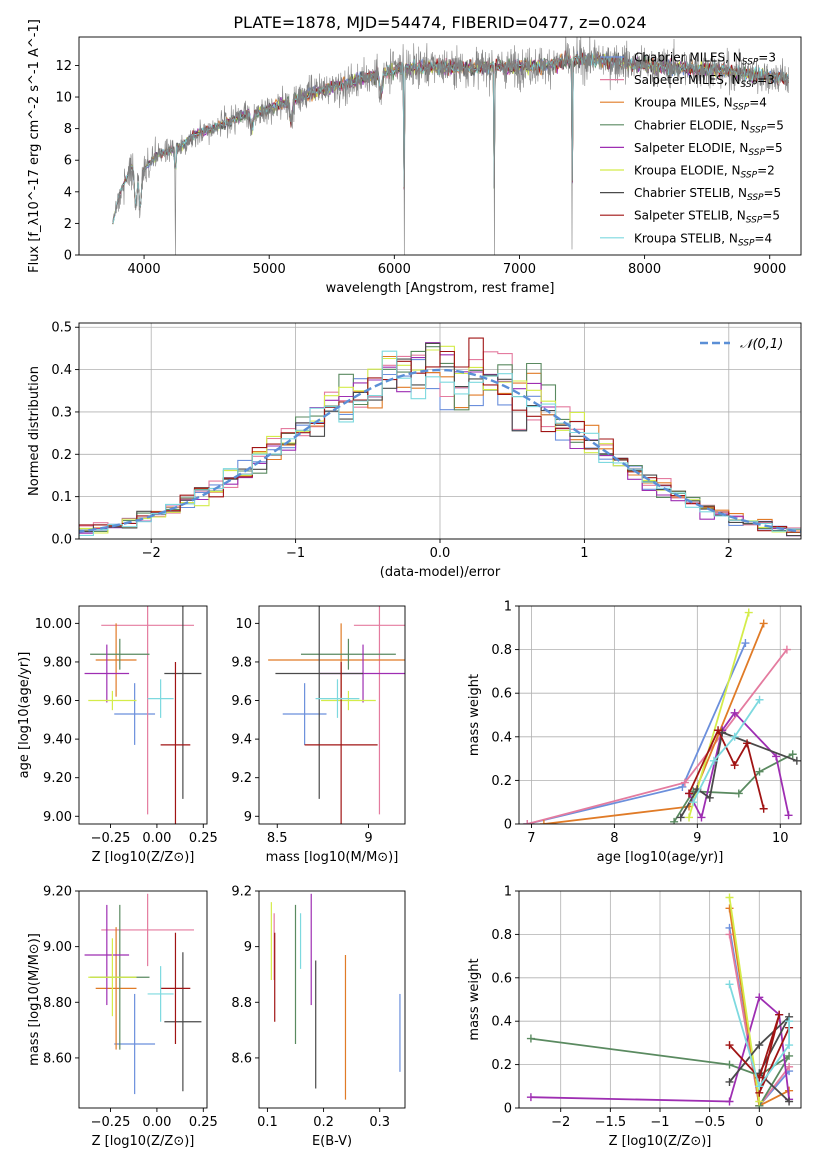  I want to click on y-tick-label: 6, so click(68, 161).